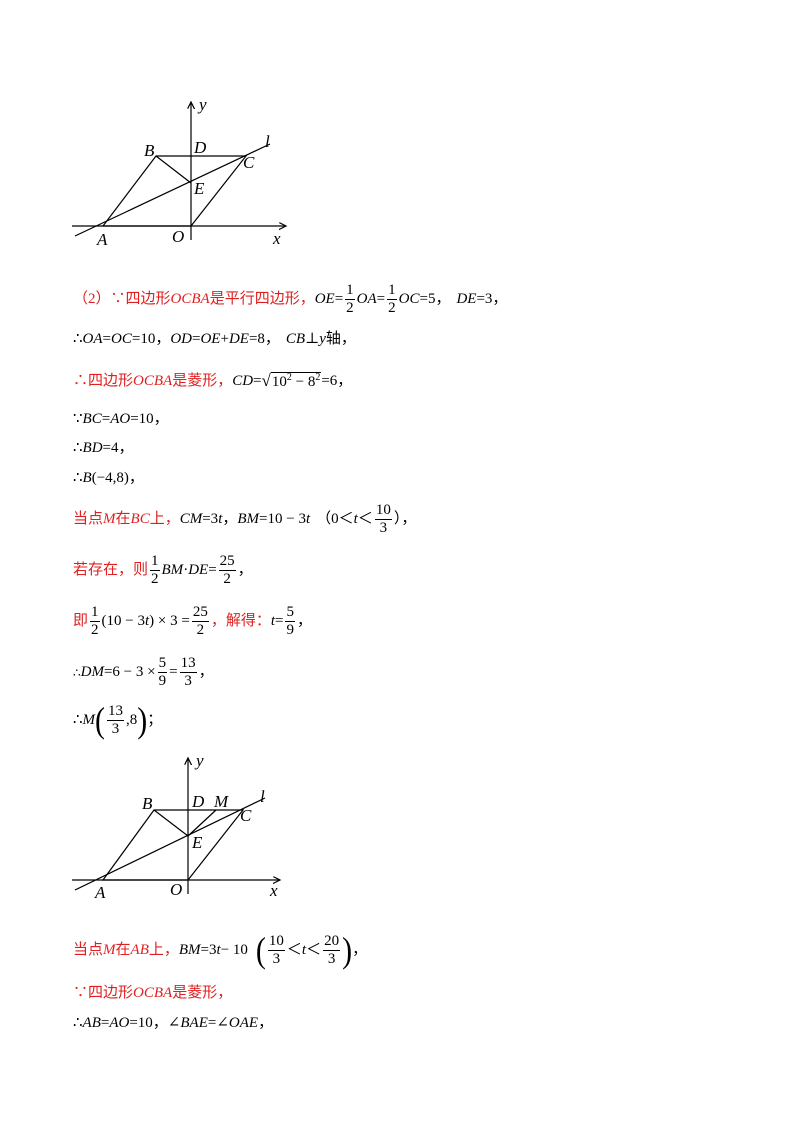 The height and width of the screenshot is (1132, 800). Describe the element at coordinates (220, 950) in the screenshot. I see `line-12: 当点 M 在 AB 上， BM =3 t − 10 ( 10 3 ＜ t ＜ 20 3 ) ，` at that location.